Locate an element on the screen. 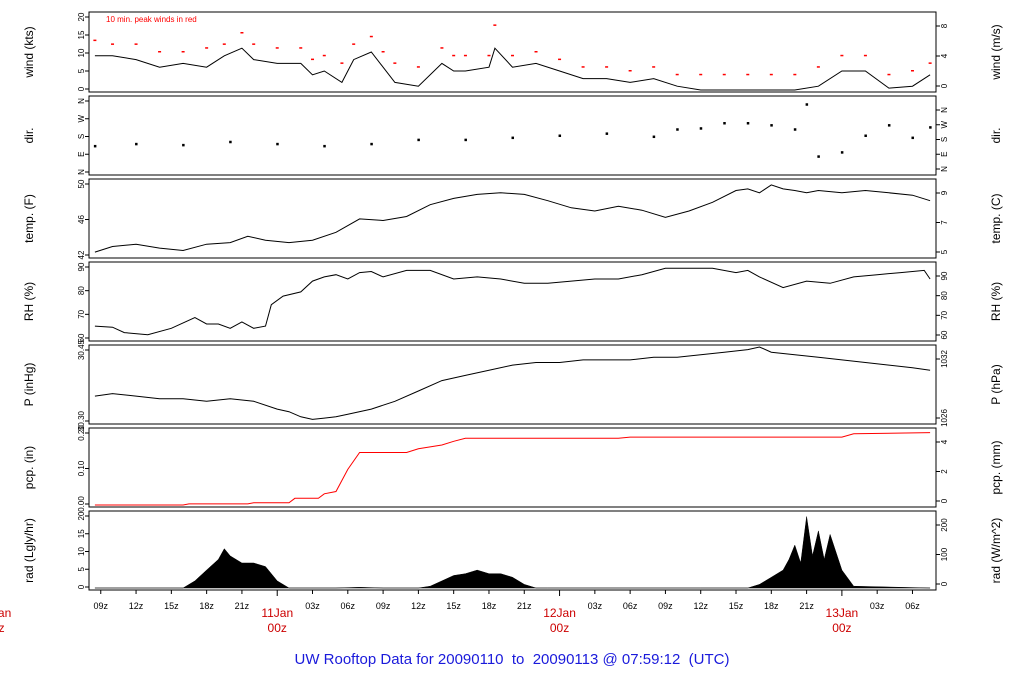  y-tick-label-left: W is located at coordinates (81, 119).